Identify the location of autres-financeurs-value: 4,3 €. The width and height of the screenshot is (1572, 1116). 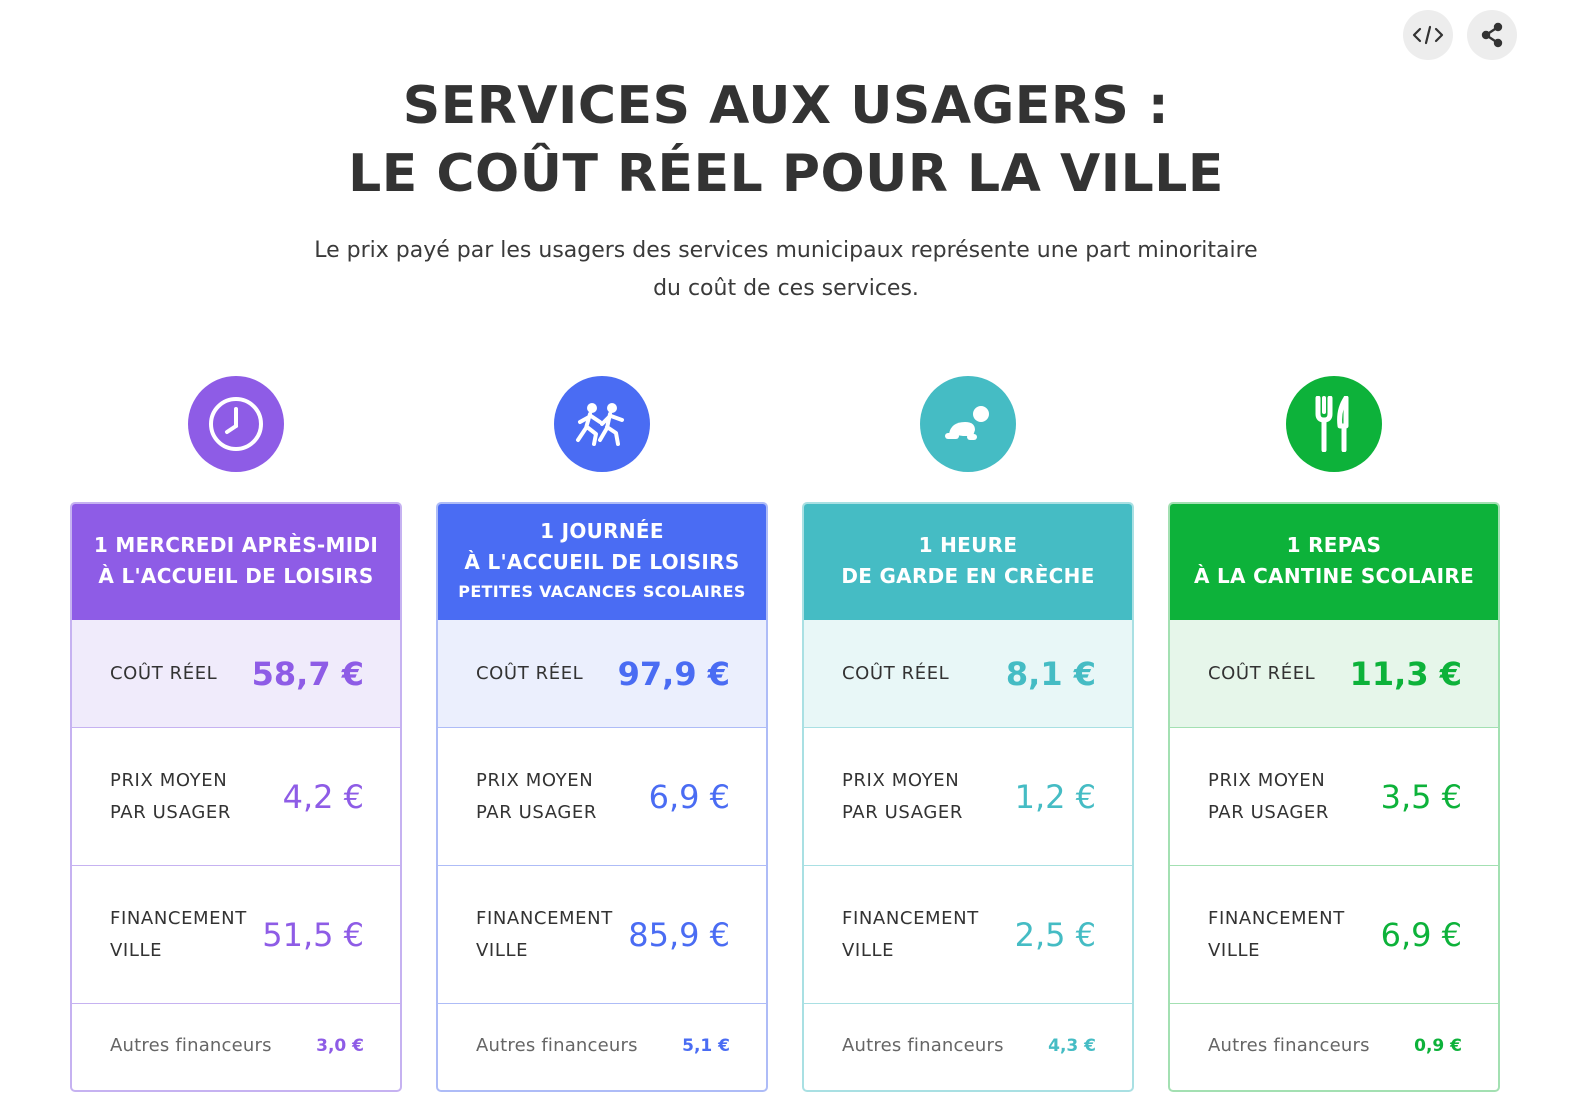
(1072, 1046).